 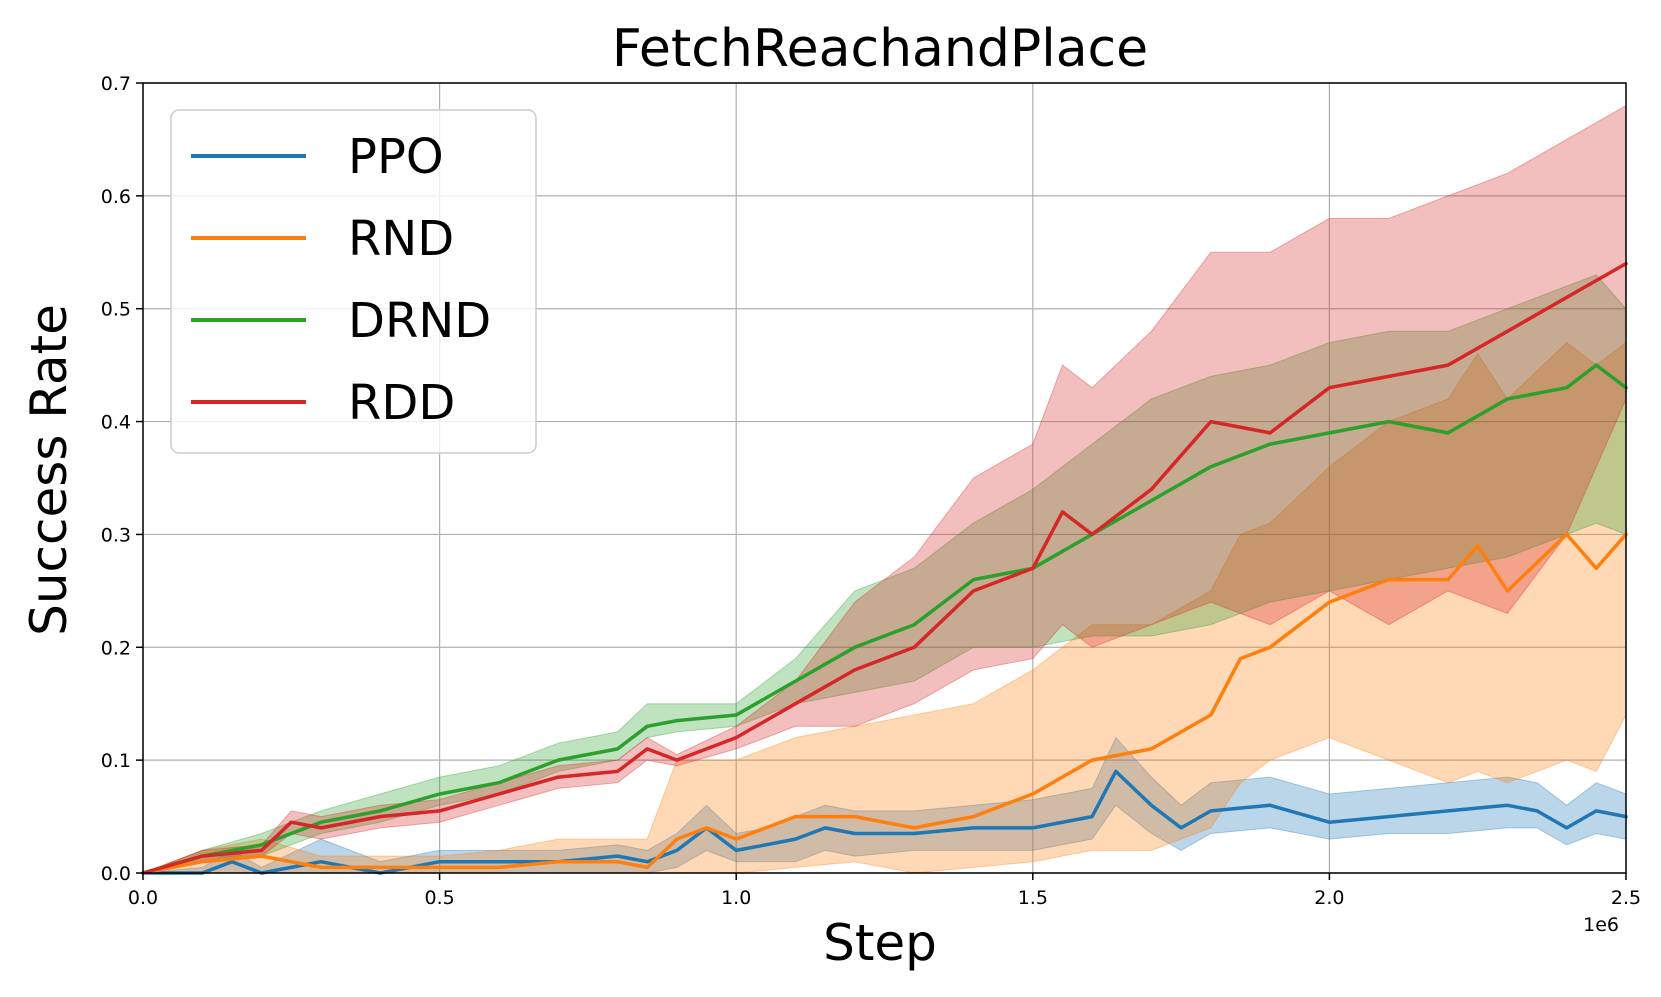 What do you see at coordinates (439, 898) in the screenshot?
I see `x-tick-label: 0.5` at bounding box center [439, 898].